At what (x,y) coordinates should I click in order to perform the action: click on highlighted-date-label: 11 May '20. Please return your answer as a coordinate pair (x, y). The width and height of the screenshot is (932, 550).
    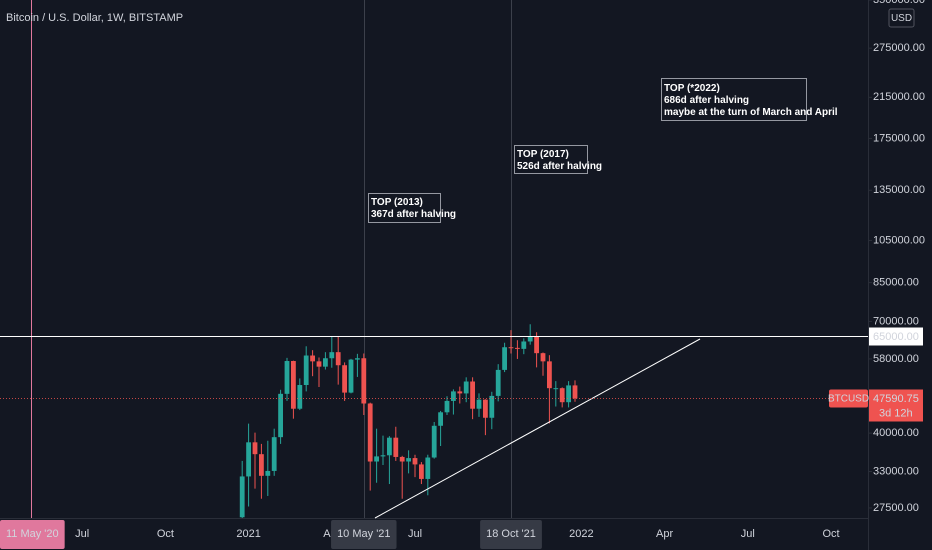
    Looking at the image, I should click on (32, 534).